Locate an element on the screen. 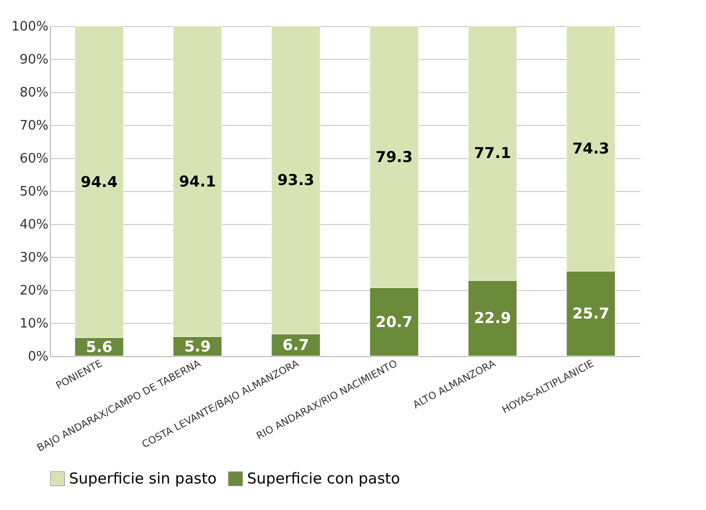  y-tick-label: 10% is located at coordinates (34, 324).